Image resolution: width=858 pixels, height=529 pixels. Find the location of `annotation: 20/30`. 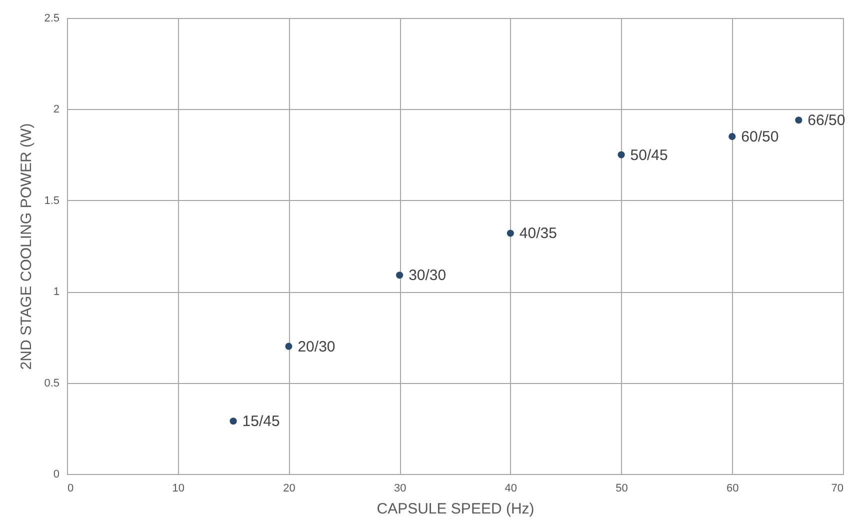

annotation: 20/30 is located at coordinates (317, 347).